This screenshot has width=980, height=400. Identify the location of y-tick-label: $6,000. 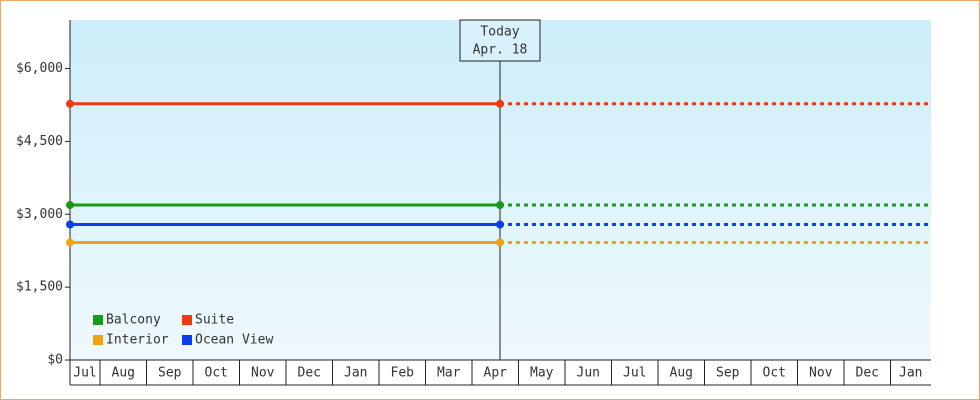
(39, 68).